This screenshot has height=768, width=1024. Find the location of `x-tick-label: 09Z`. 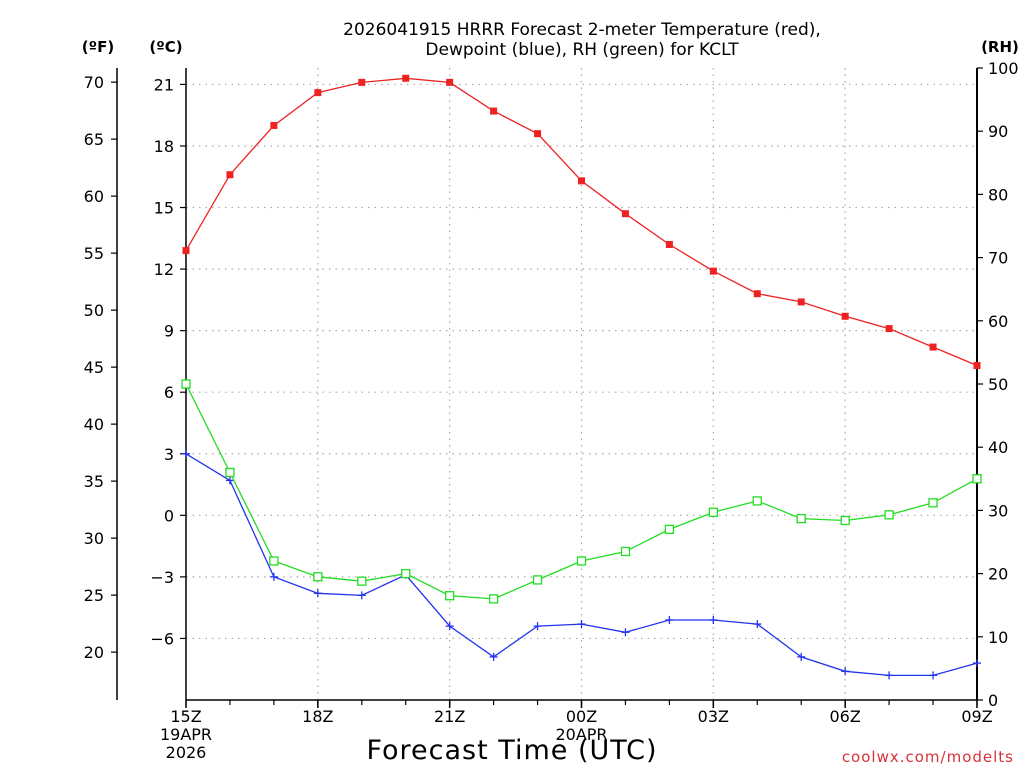

x-tick-label: 09Z is located at coordinates (976, 716).